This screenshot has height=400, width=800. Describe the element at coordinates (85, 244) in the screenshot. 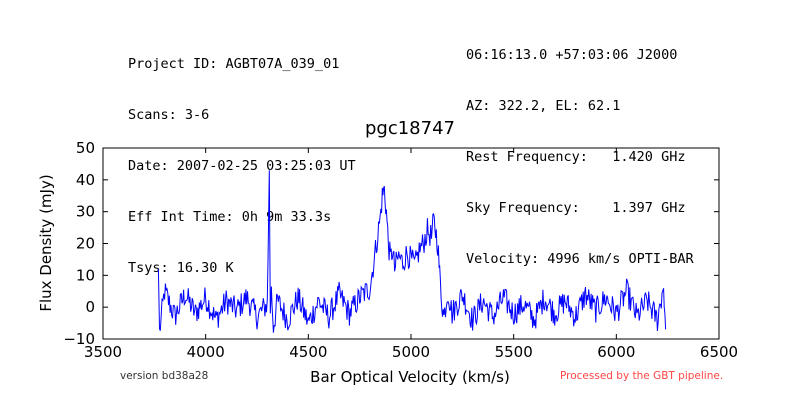

I see `y-tick-label: 20` at that location.